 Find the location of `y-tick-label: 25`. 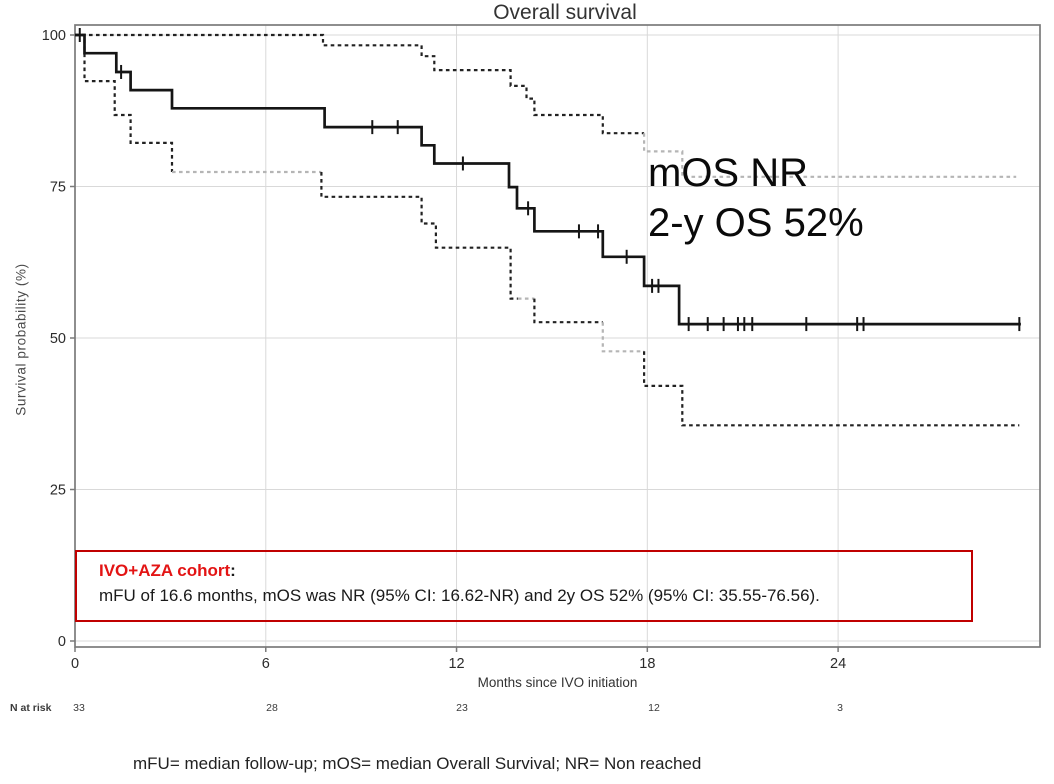

y-tick-label: 25 is located at coordinates (58, 491).